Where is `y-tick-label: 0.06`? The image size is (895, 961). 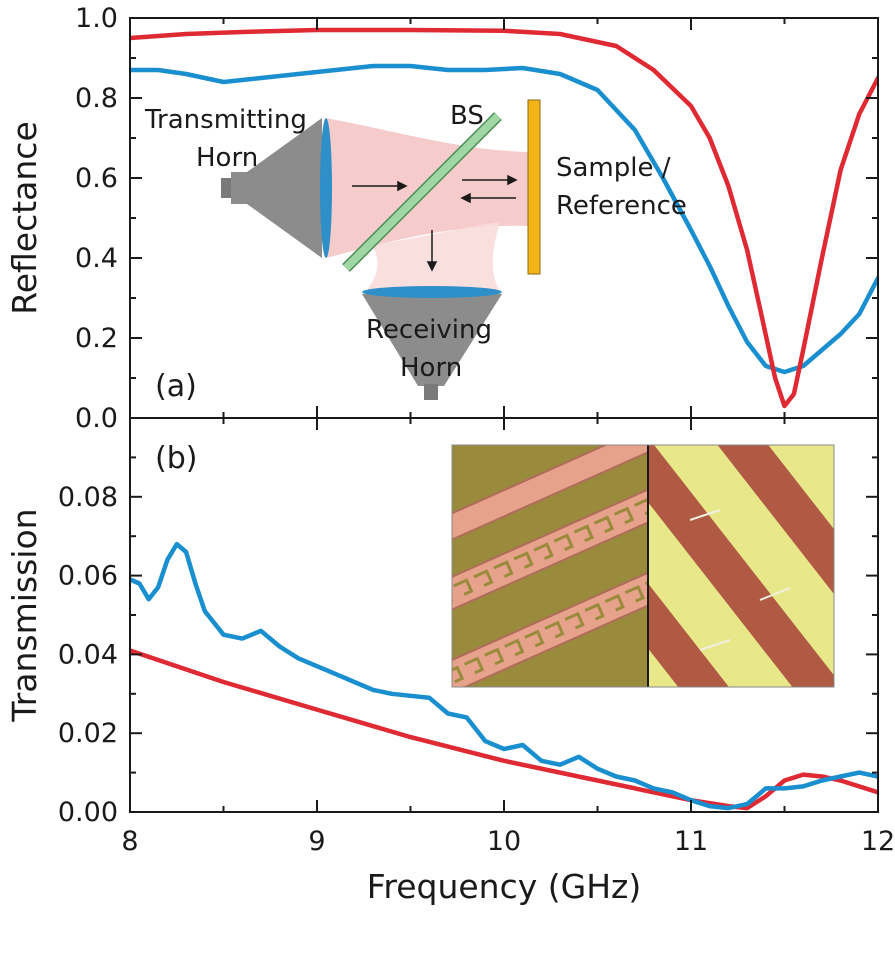 y-tick-label: 0.06 is located at coordinates (88, 576).